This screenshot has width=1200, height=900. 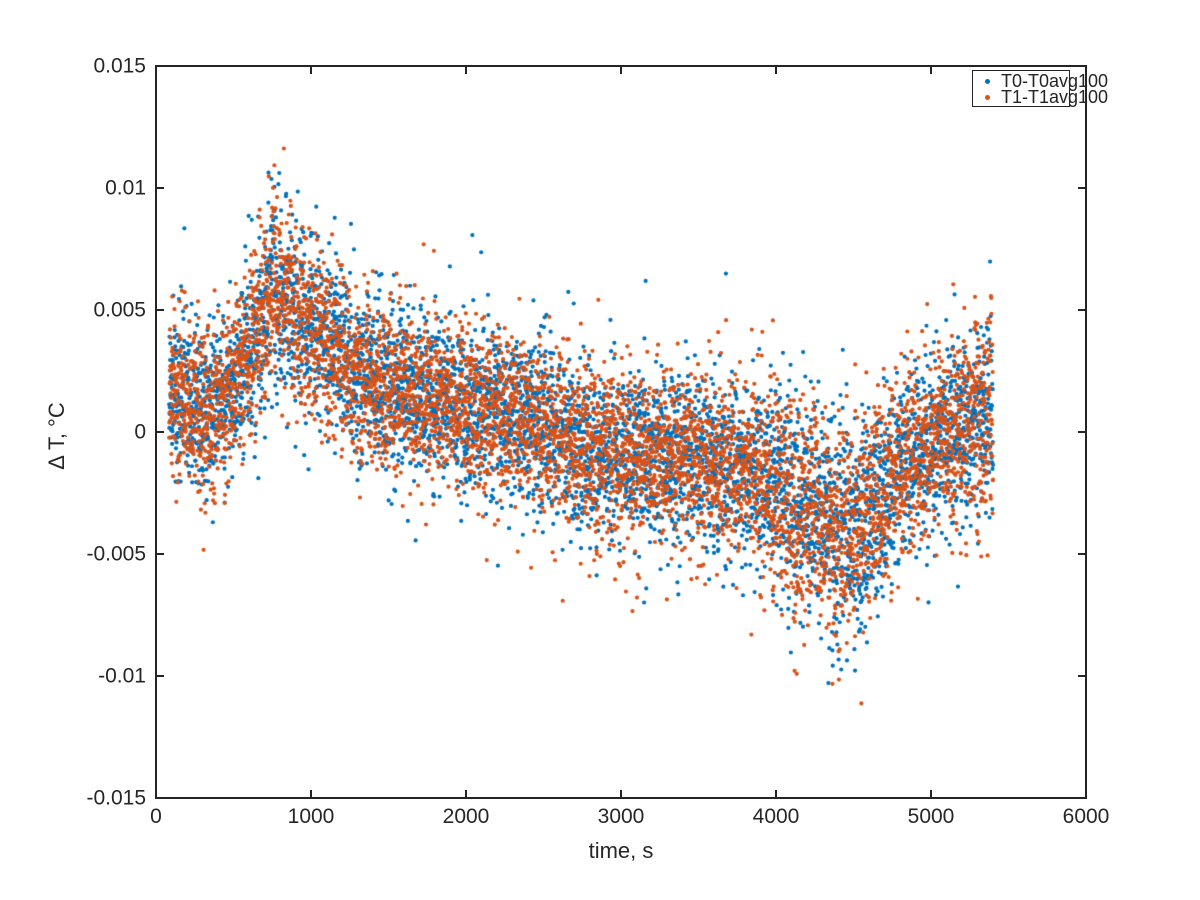 What do you see at coordinates (621, 816) in the screenshot?
I see `x-tick-label: 3000` at bounding box center [621, 816].